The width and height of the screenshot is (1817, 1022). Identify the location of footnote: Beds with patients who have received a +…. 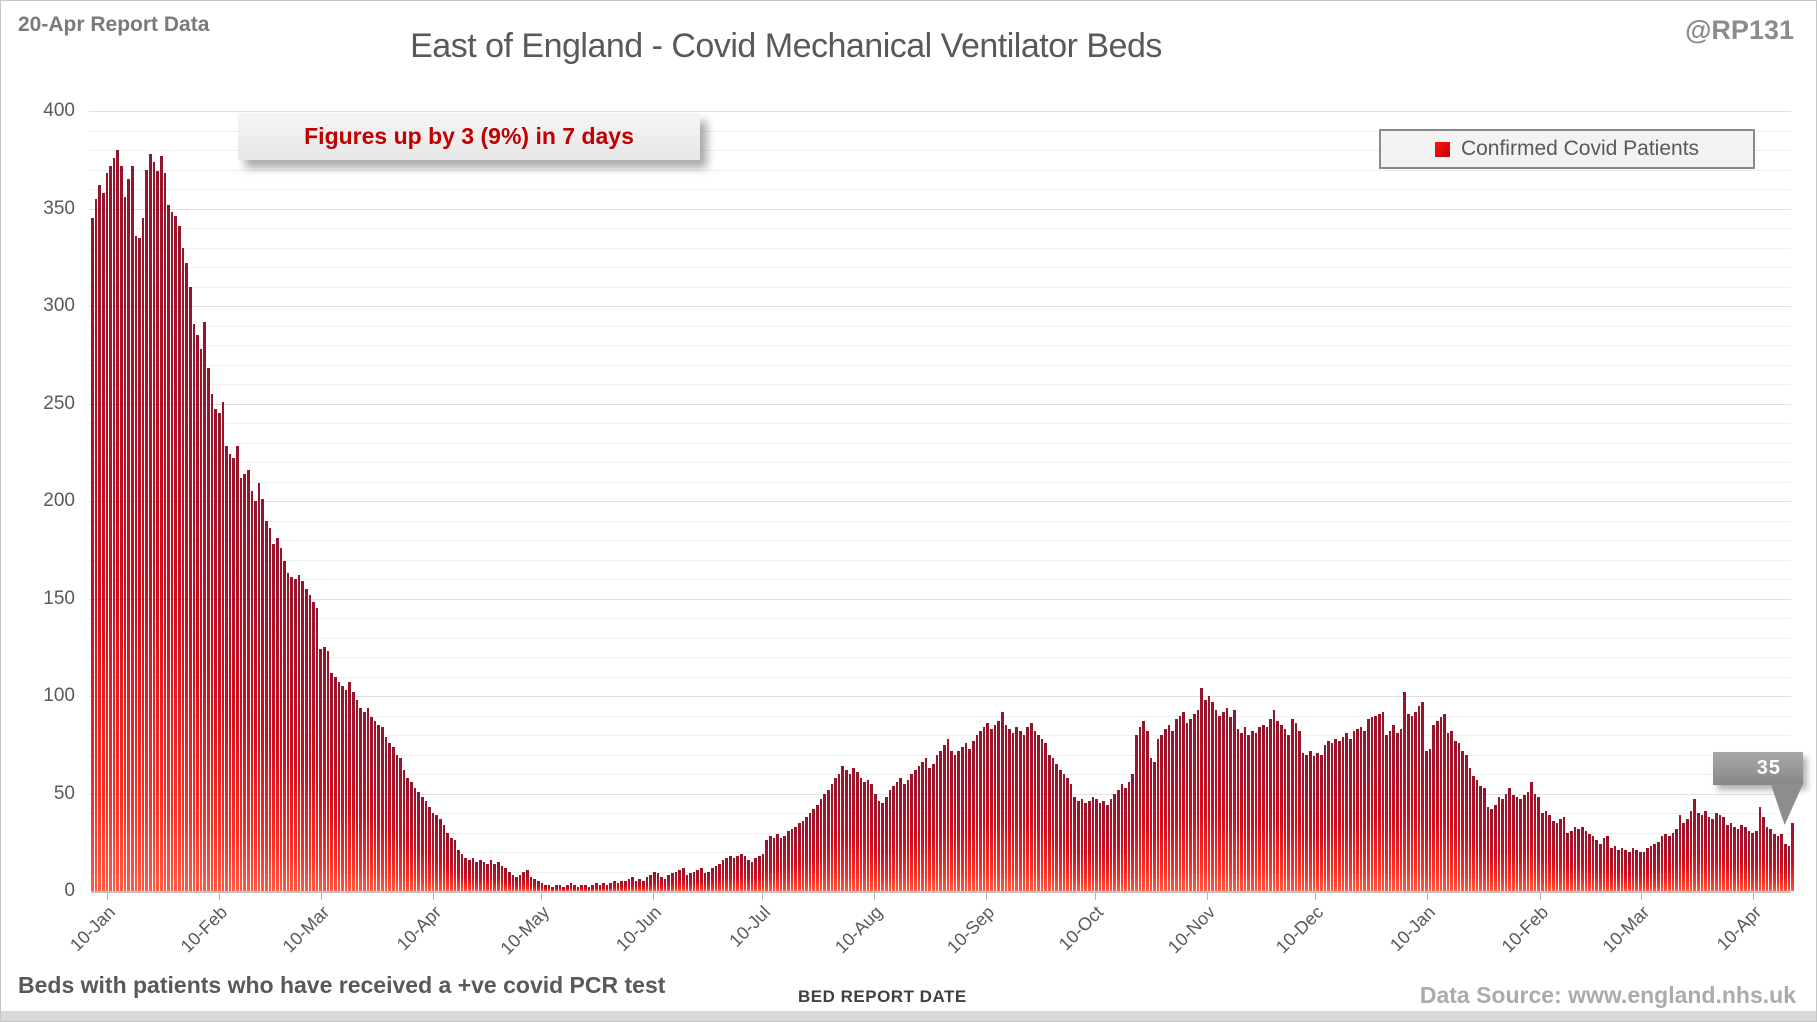
(342, 985).